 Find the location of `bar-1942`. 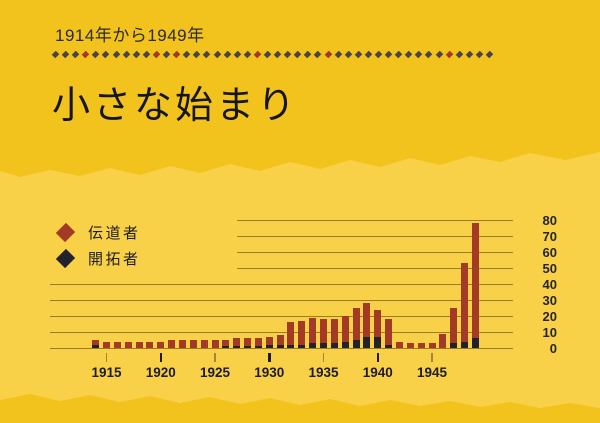

bar-1942 is located at coordinates (399, 344).